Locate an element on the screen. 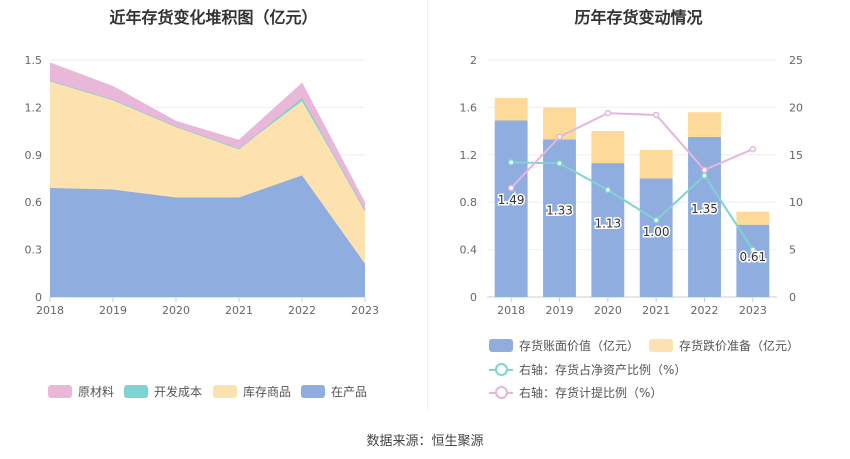  legend-provision-ratio: 右轴：存货计提比例（%） is located at coordinates (575, 392).